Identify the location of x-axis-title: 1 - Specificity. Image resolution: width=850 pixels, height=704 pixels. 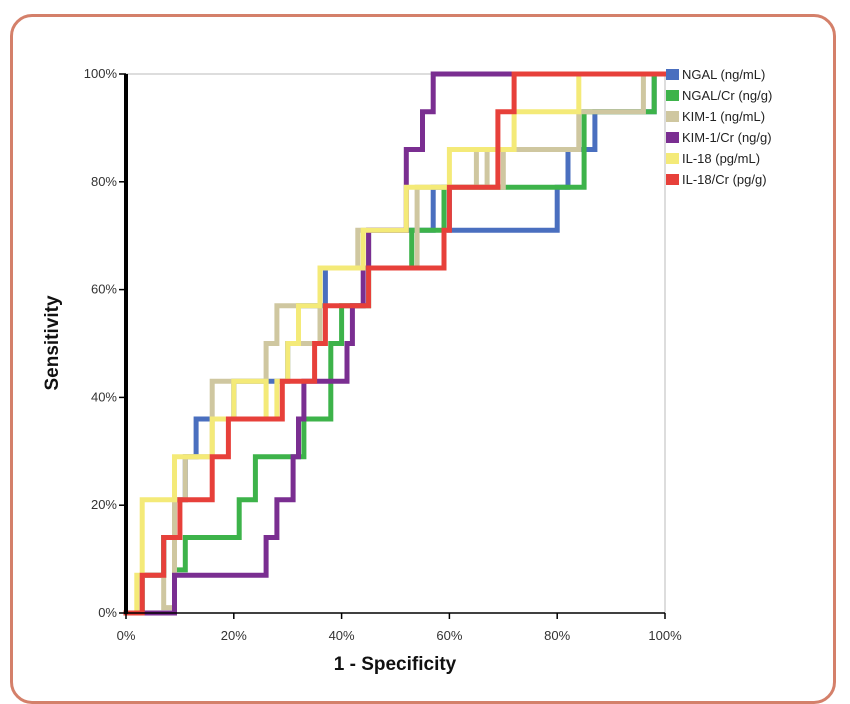
(395, 664).